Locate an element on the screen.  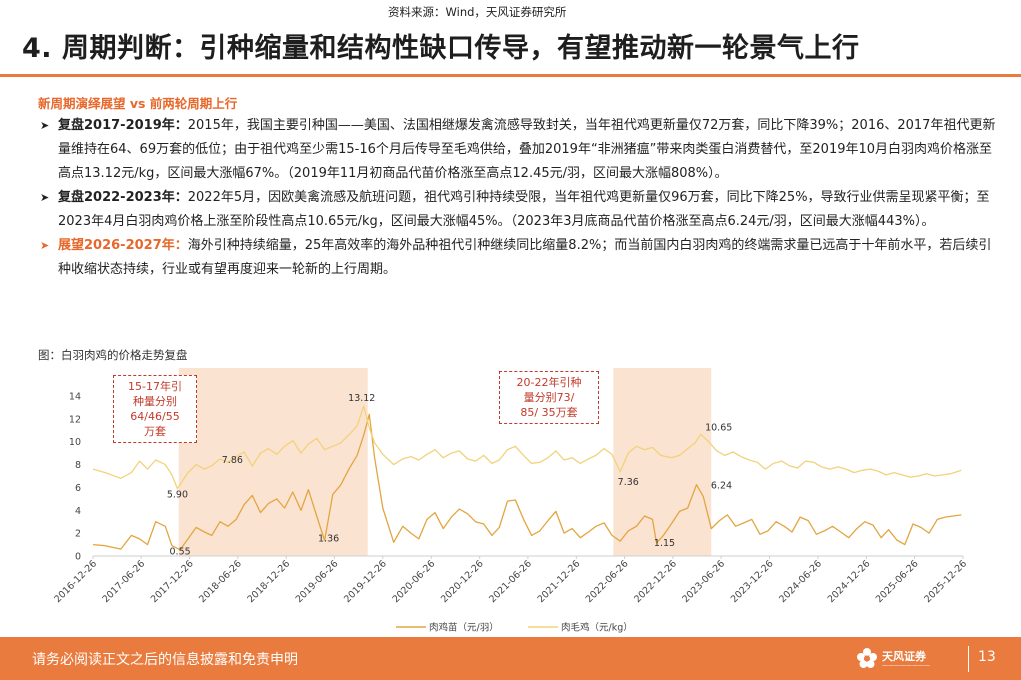
y-tick-label: 10 is located at coordinates (75, 442).